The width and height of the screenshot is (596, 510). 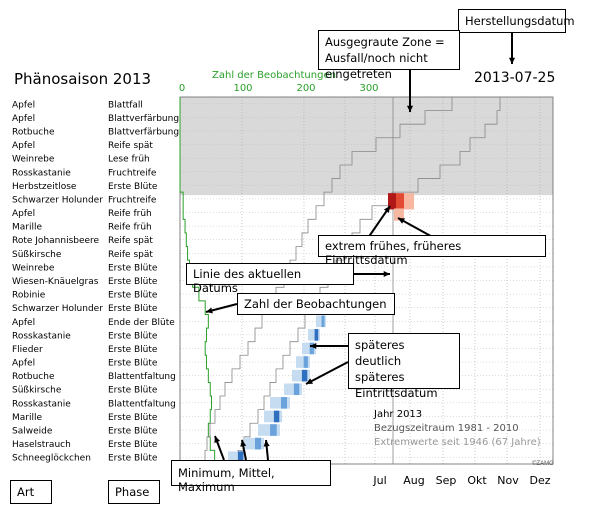 What do you see at coordinates (401, 221) in the screenshot?
I see `arrow-early-2-head` at bounding box center [401, 221].